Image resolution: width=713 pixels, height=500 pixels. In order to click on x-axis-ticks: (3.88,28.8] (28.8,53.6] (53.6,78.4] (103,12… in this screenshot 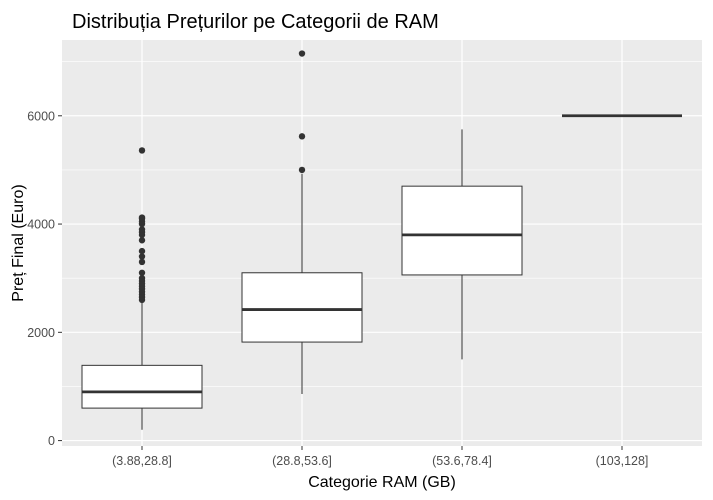, I will do `click(380, 457)`.